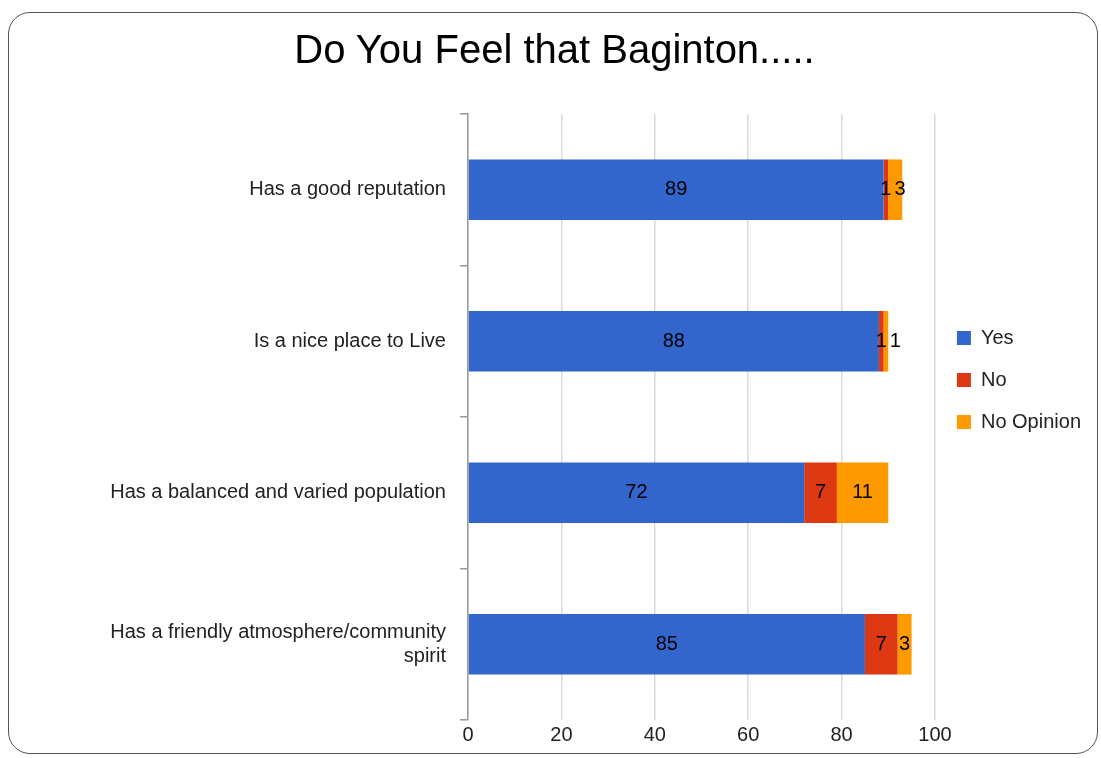 The width and height of the screenshot is (1101, 758). What do you see at coordinates (347, 188) in the screenshot?
I see `y-tick-label: Has a good reputation` at bounding box center [347, 188].